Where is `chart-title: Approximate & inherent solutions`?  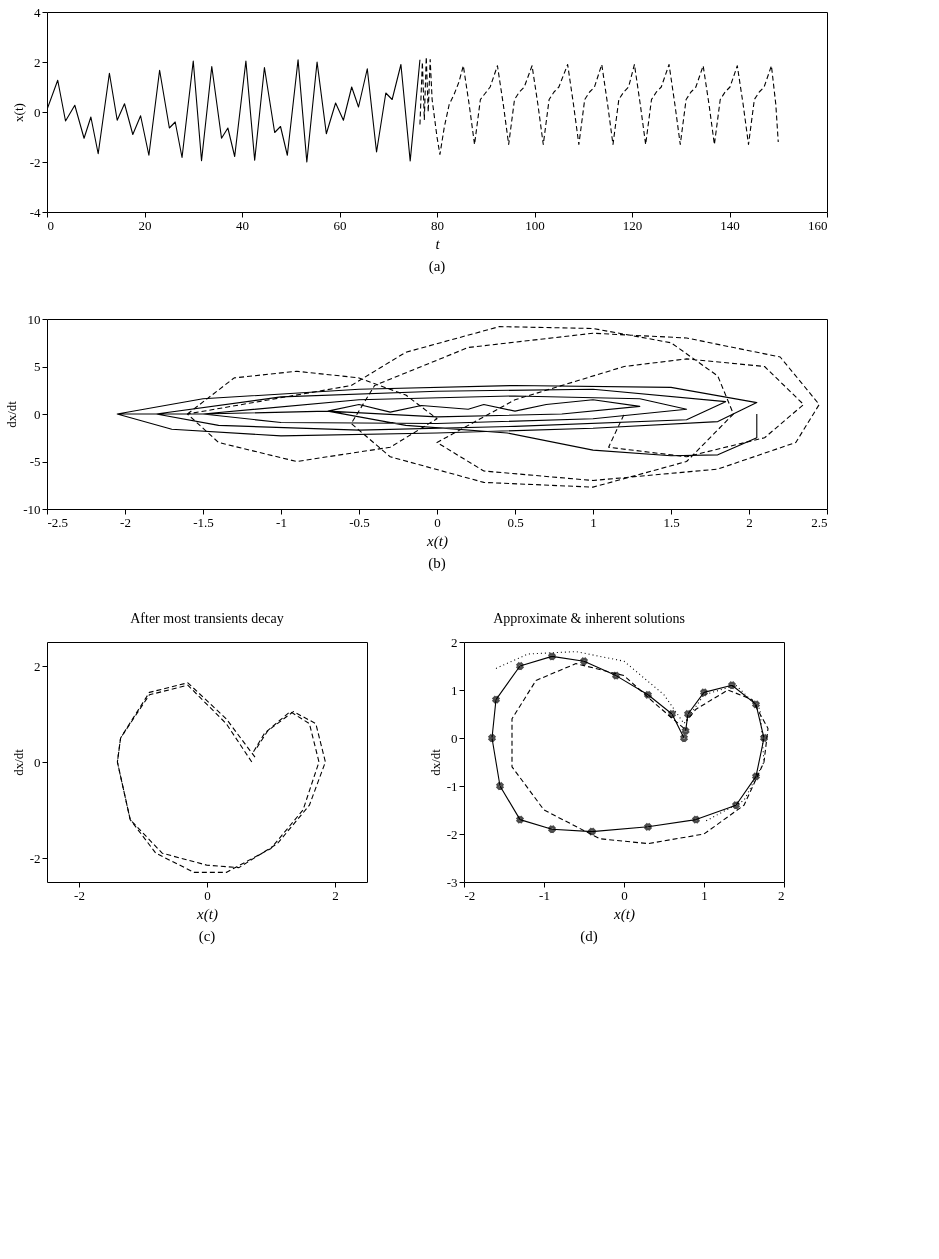
chart-title: Approximate & inherent solutions is located at coordinates (589, 618).